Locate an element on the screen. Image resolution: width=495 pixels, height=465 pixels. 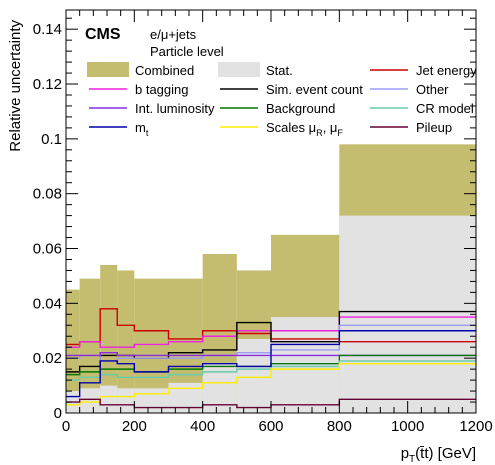
y-tick-label: 0.02 is located at coordinates (47, 358).